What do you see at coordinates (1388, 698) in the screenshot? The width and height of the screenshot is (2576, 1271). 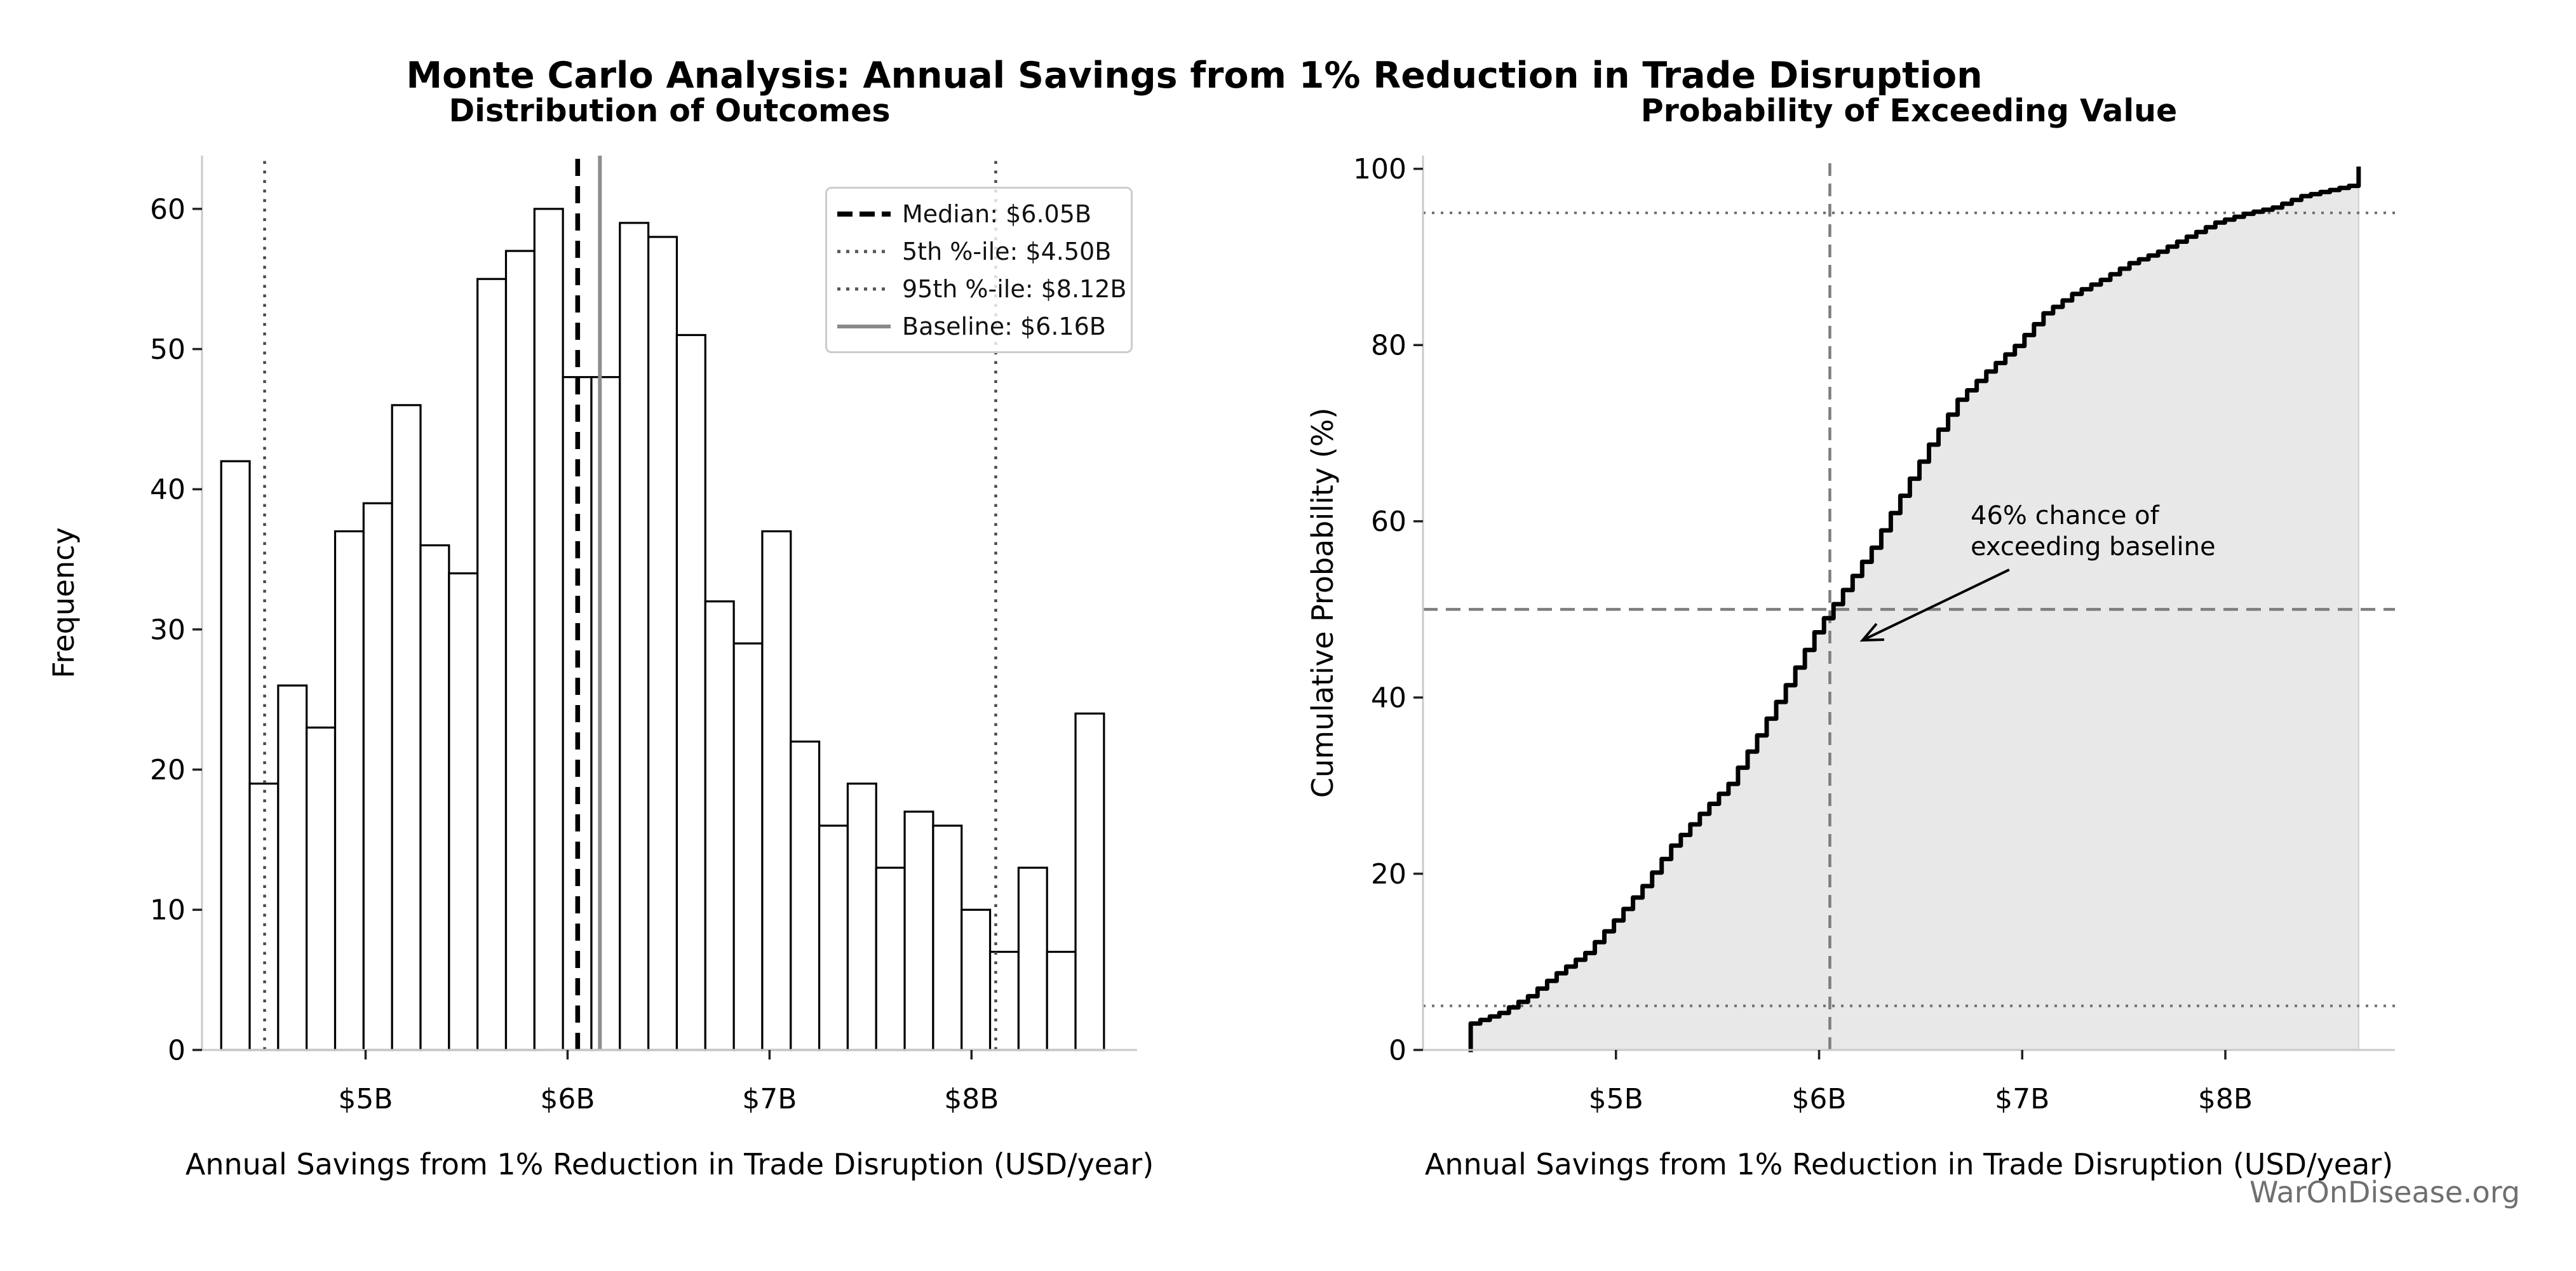 I see `cdf-ytick-label: 40` at bounding box center [1388, 698].